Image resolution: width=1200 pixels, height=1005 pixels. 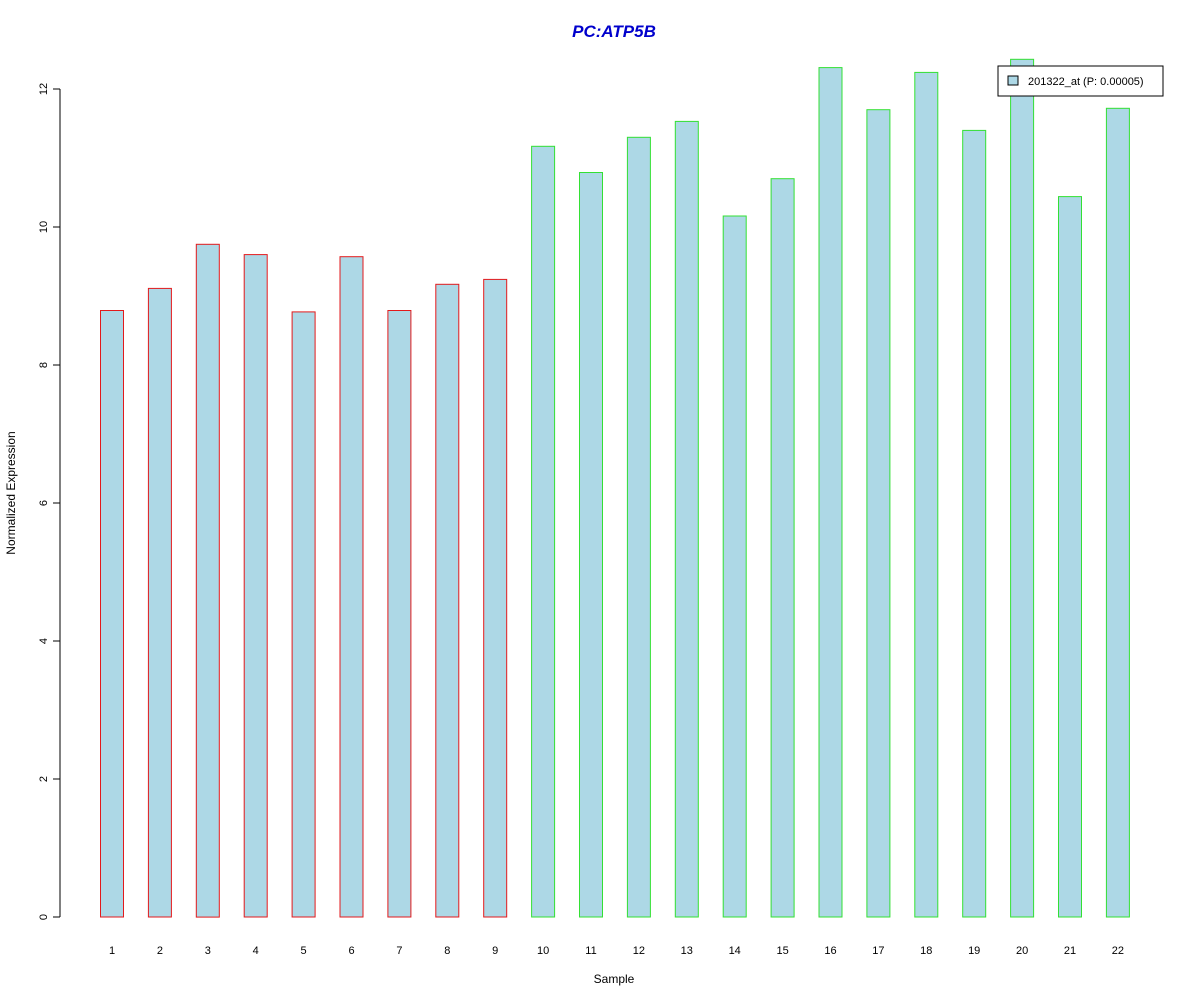 I want to click on chart-title: PC:ATP5B, so click(x=614, y=31).